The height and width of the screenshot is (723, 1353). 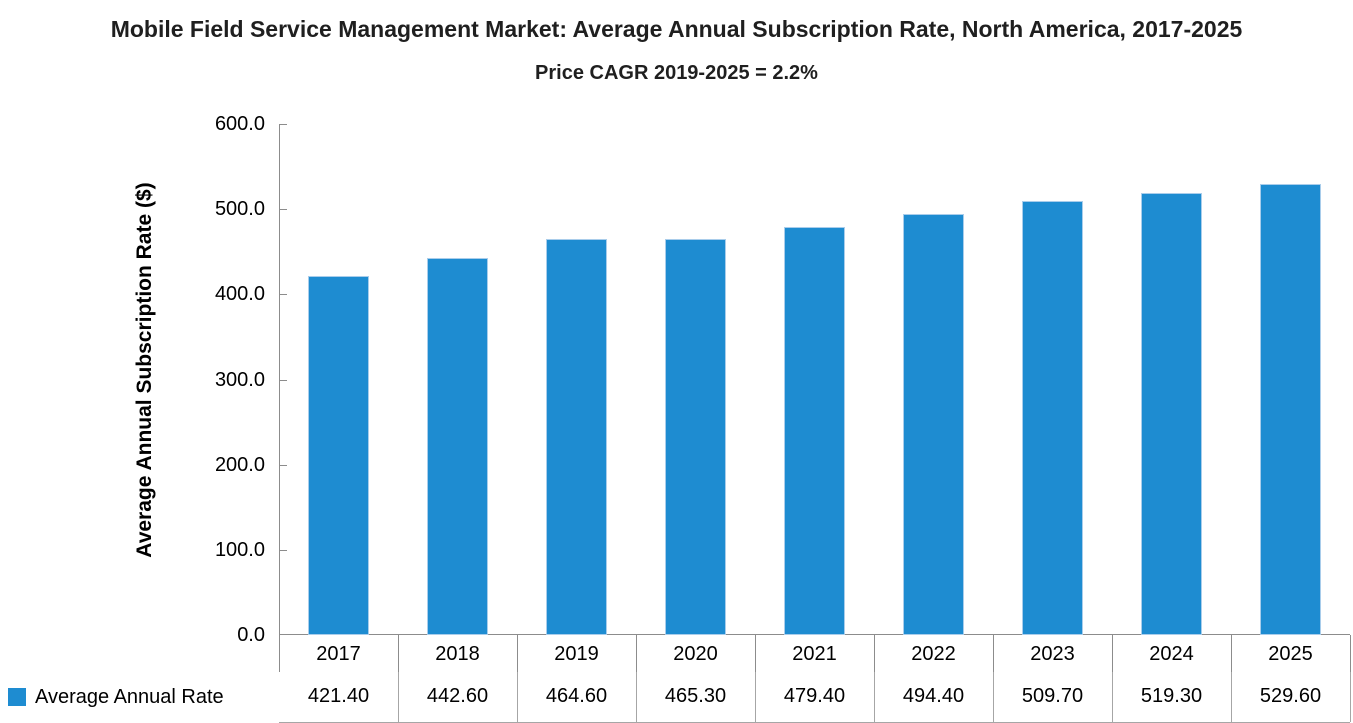 What do you see at coordinates (933, 424) in the screenshot?
I see `bar-2022` at bounding box center [933, 424].